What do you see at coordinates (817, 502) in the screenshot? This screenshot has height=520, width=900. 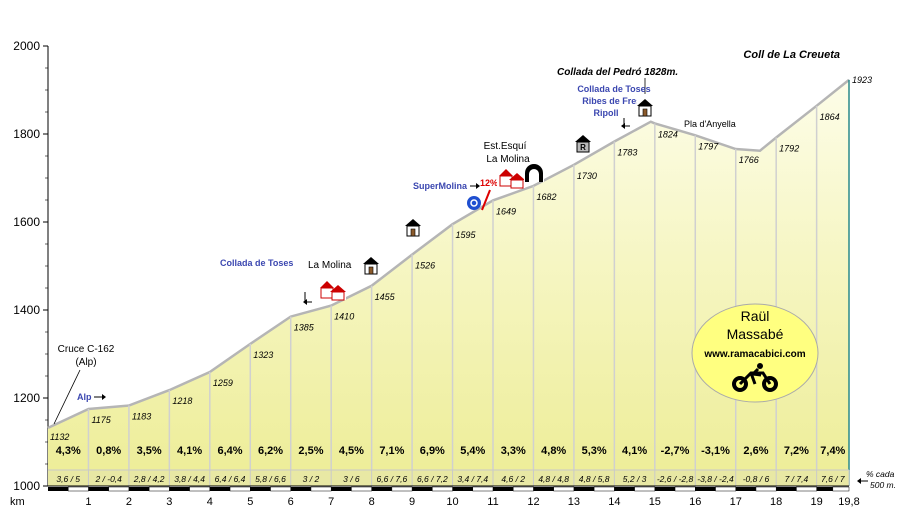 I see `km-tick-label: 19` at bounding box center [817, 502].